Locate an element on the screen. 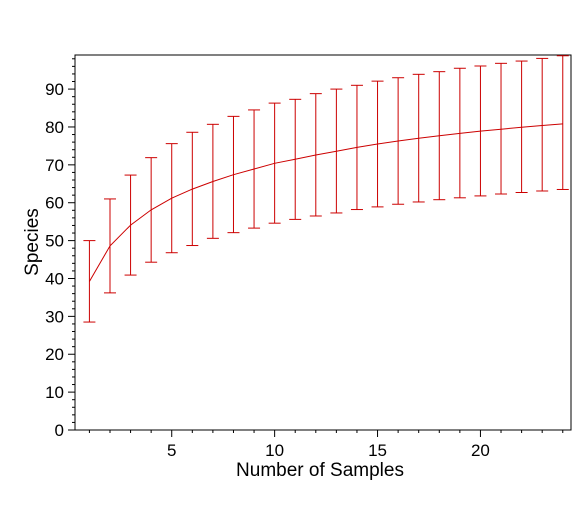 The width and height of the screenshot is (586, 508). y-tick-label: 40 is located at coordinates (54, 278).